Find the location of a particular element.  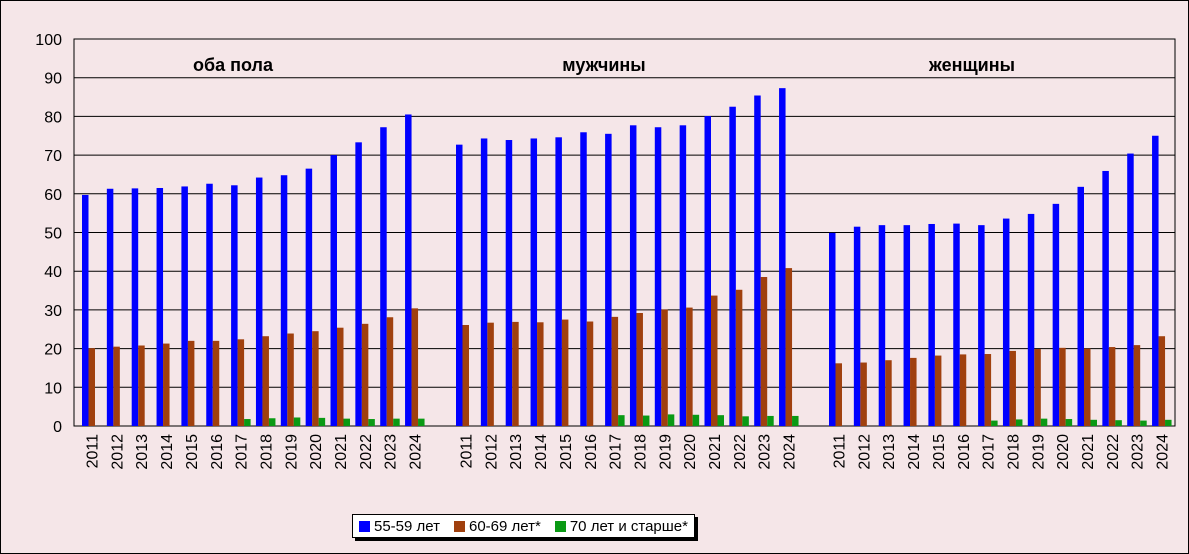

bar-70+-2018 is located at coordinates (1019, 422).